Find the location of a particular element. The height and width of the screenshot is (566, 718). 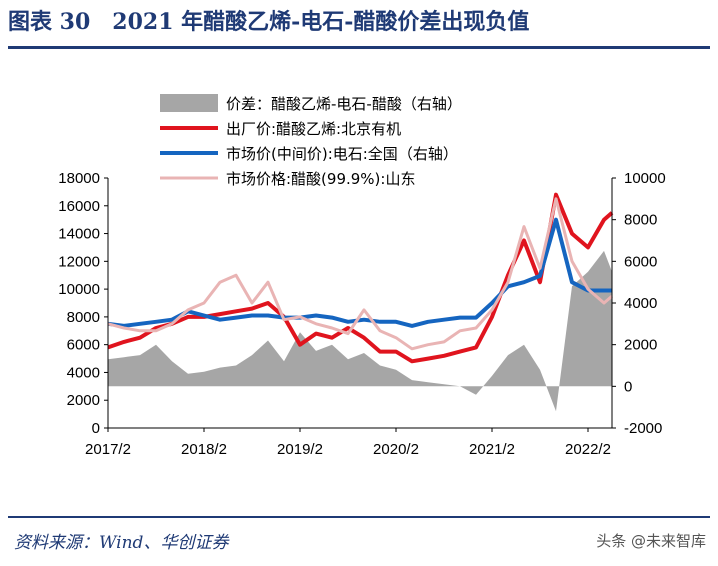

x-tick-label: 2018/2 is located at coordinates (204, 449).